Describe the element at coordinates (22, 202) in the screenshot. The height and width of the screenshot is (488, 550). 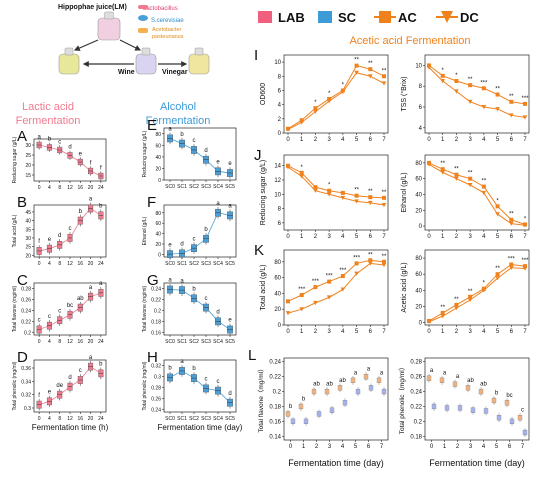
I see `panel-letter: B` at that location.